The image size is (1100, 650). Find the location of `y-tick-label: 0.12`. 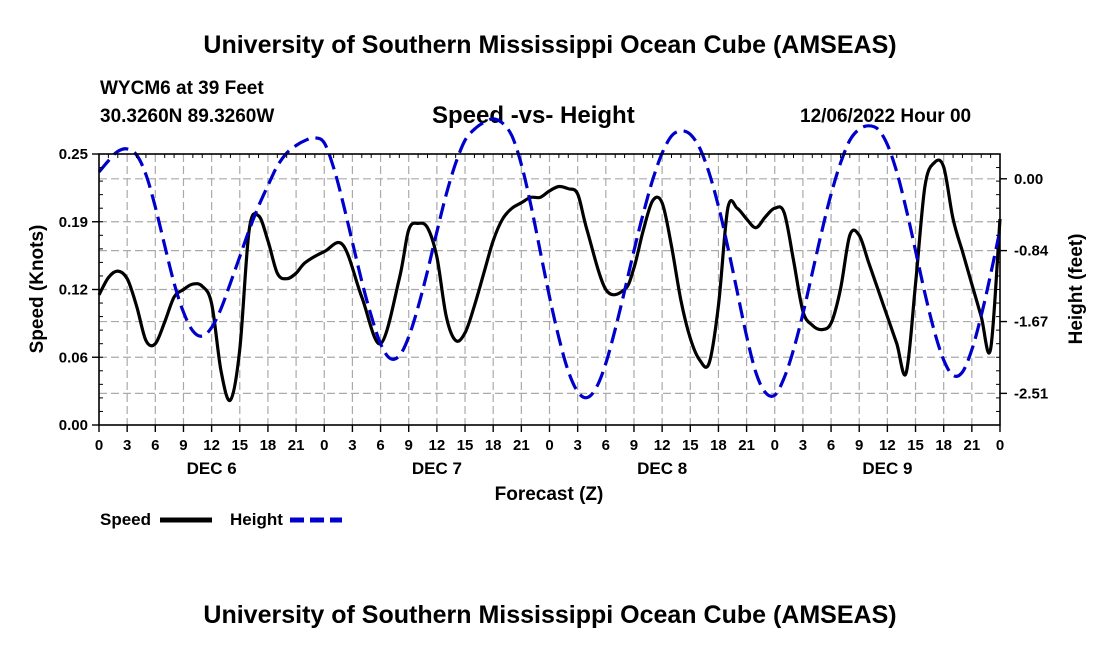

y-tick-label: 0.12 is located at coordinates (73, 290).